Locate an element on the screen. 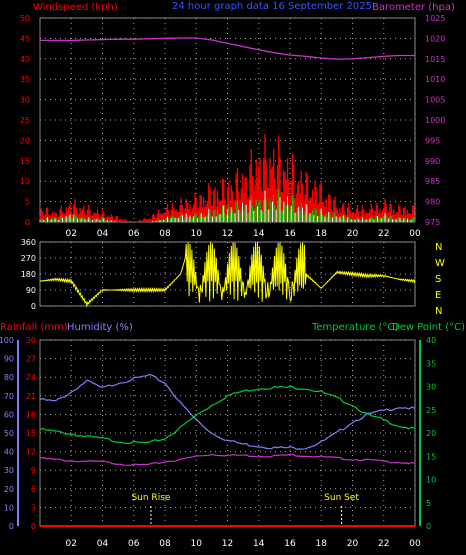  temperature-y-tick: 35 is located at coordinates (431, 363).